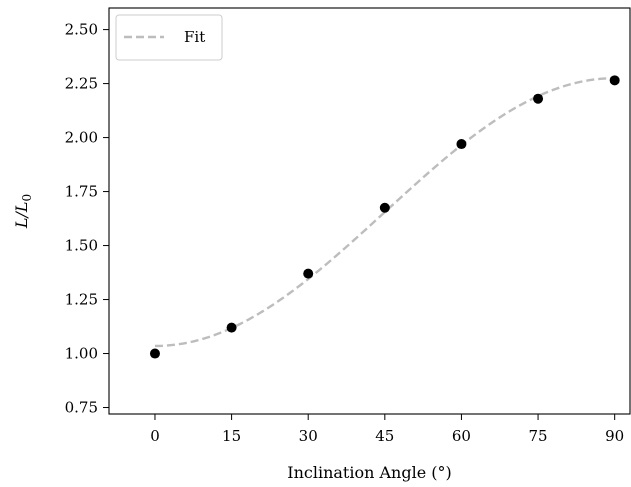 The width and height of the screenshot is (631, 487). Describe the element at coordinates (538, 436) in the screenshot. I see `x-tick-label: 75` at that location.